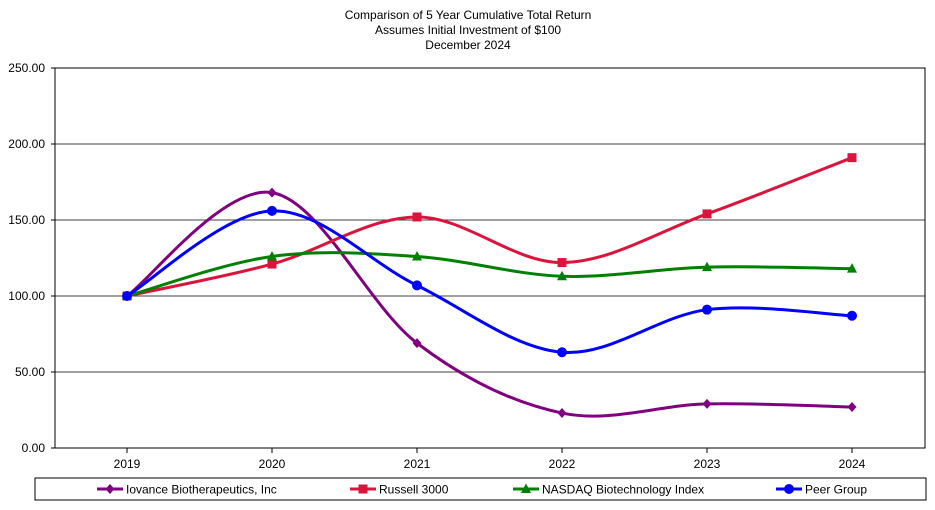 The width and height of the screenshot is (935, 510). What do you see at coordinates (526, 488) in the screenshot?
I see `legend-marker-triangle` at bounding box center [526, 488].